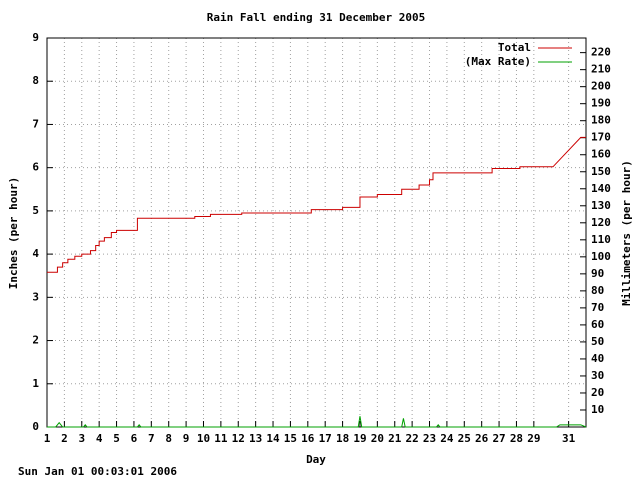 The image size is (640, 480). What do you see at coordinates (317, 422) in the screenshot?
I see `data-line` at bounding box center [317, 422].